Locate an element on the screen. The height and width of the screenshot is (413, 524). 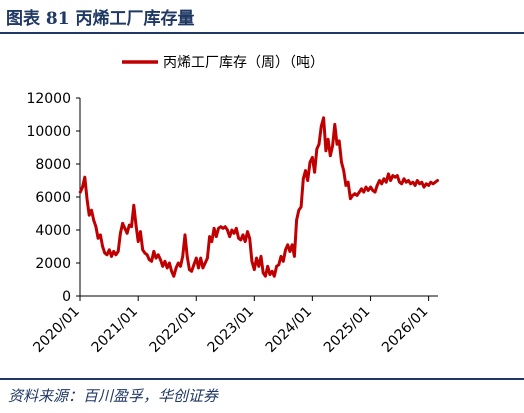
x-tick-label: 2026/01 is located at coordinates (405, 330).